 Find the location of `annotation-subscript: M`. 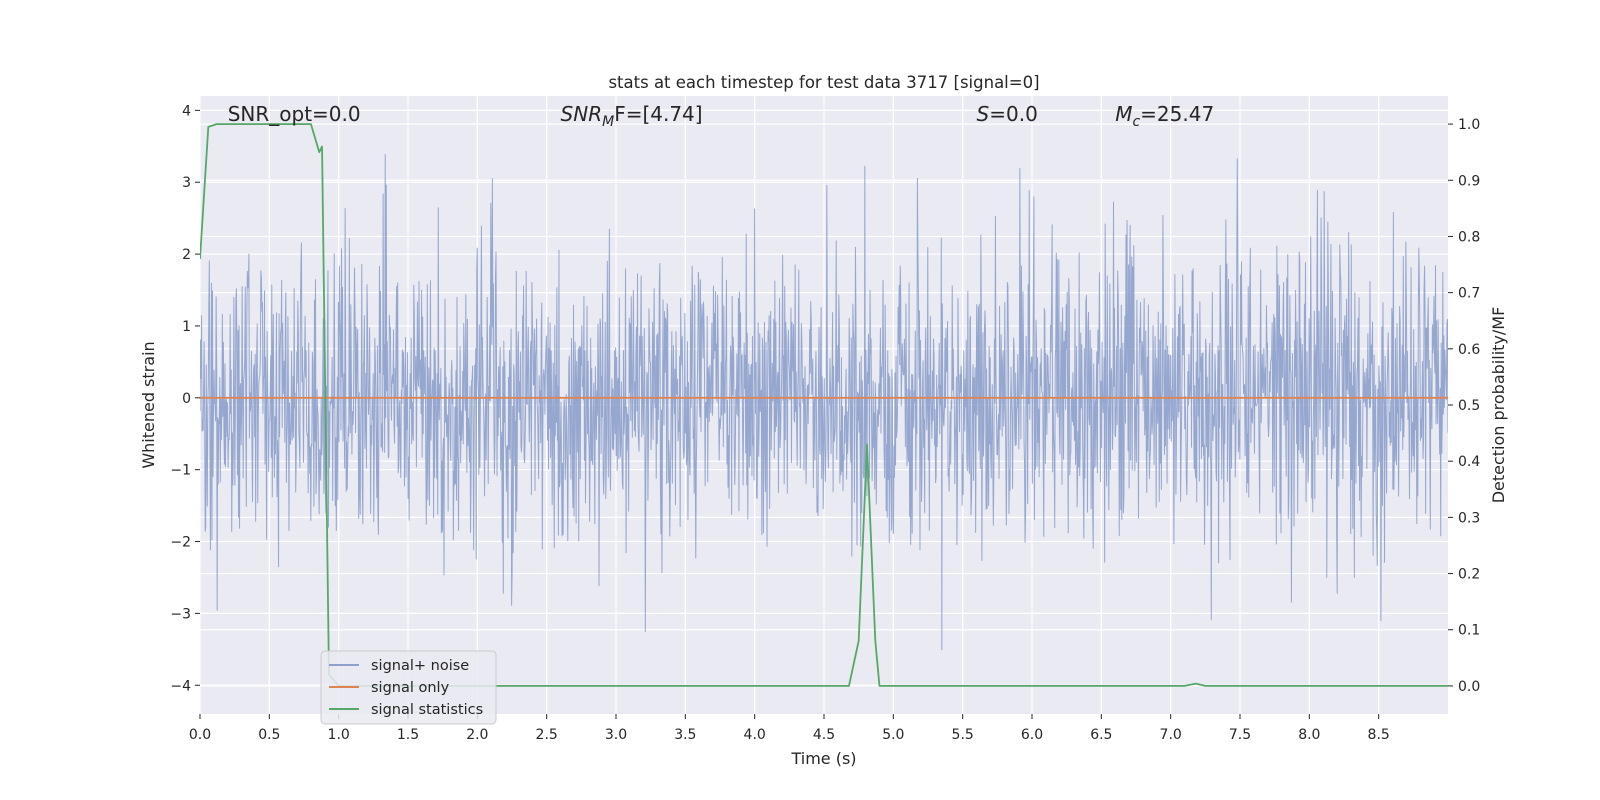

annotation-subscript: M is located at coordinates (608, 122).